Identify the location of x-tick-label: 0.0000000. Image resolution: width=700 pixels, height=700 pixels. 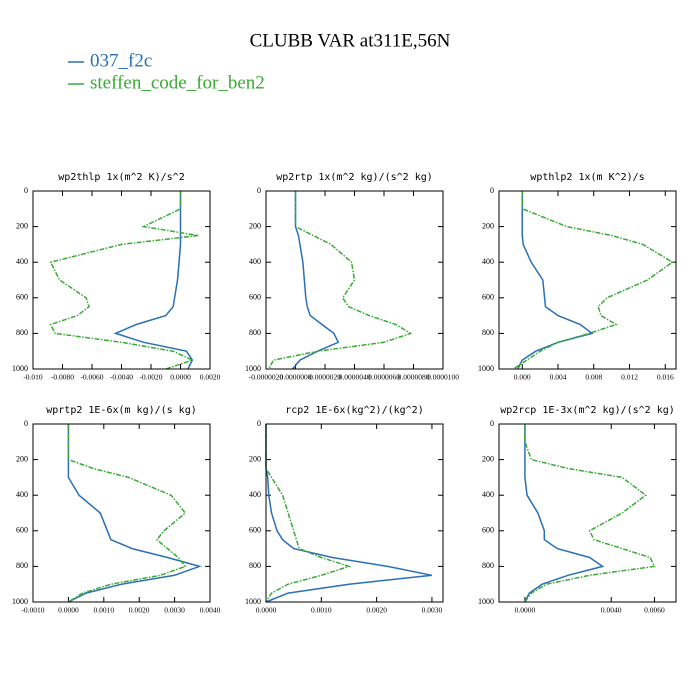
(296, 377).